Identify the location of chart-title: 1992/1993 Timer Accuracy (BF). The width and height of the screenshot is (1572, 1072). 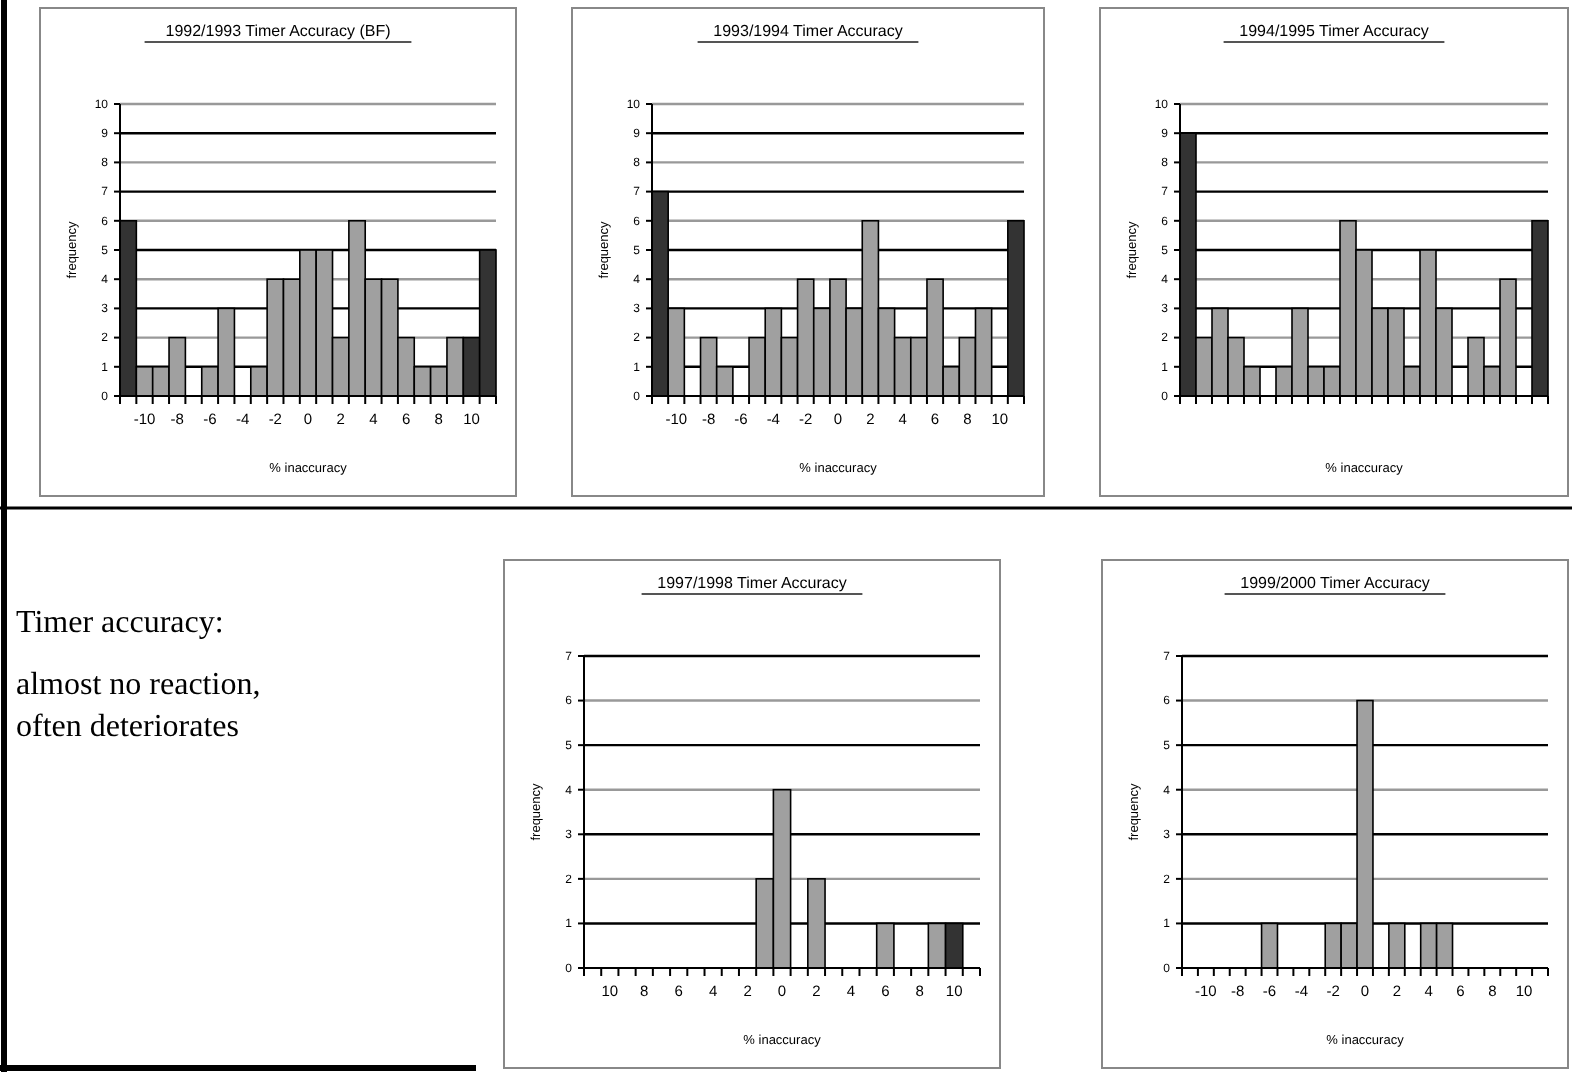
(278, 31).